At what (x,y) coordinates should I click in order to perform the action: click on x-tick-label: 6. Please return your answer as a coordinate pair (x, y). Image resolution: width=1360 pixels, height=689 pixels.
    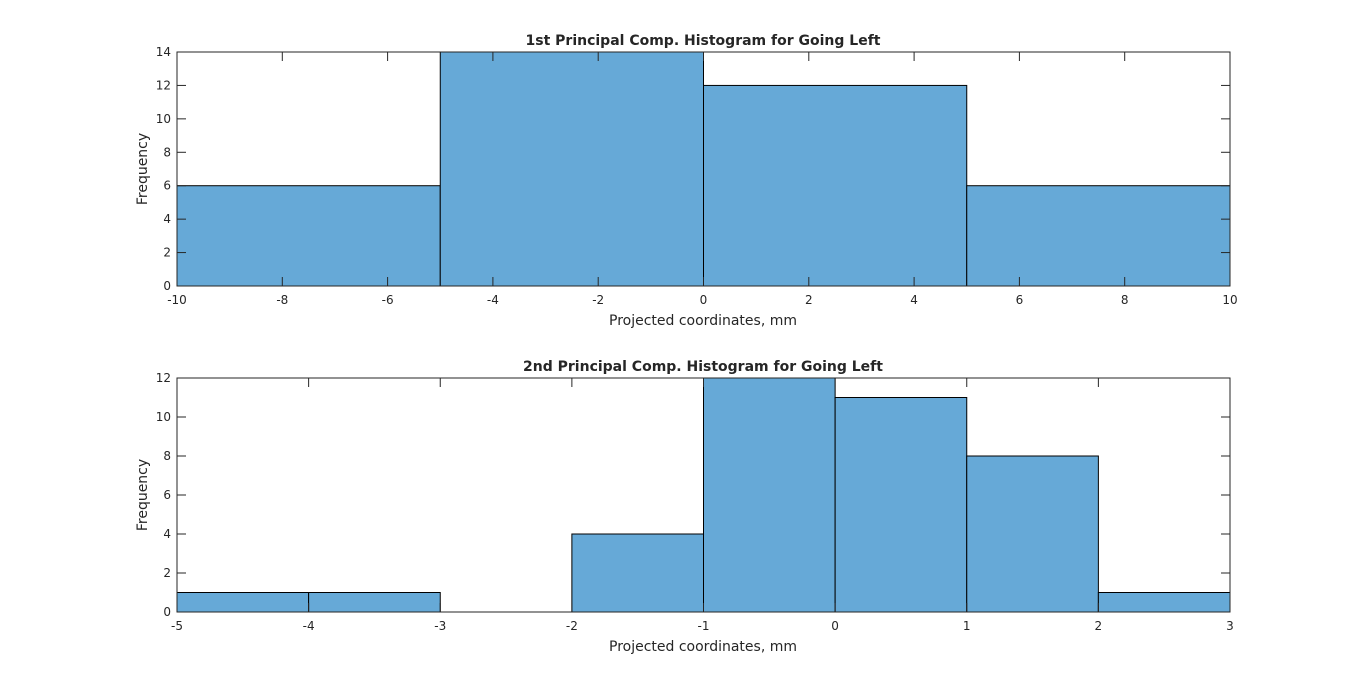
    Looking at the image, I should click on (1020, 300).